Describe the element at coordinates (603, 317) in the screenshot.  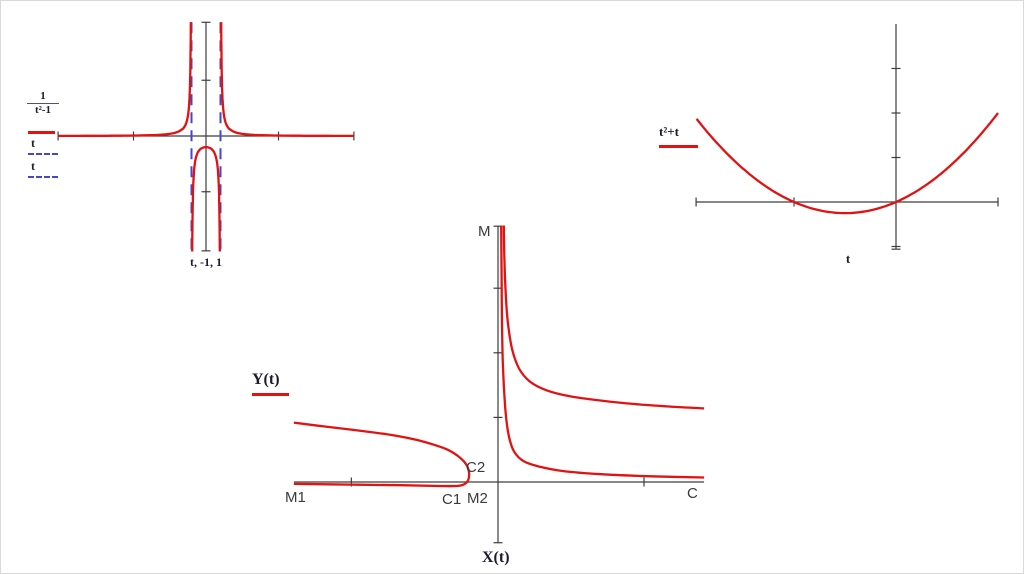
I see `curve-right-upper` at that location.